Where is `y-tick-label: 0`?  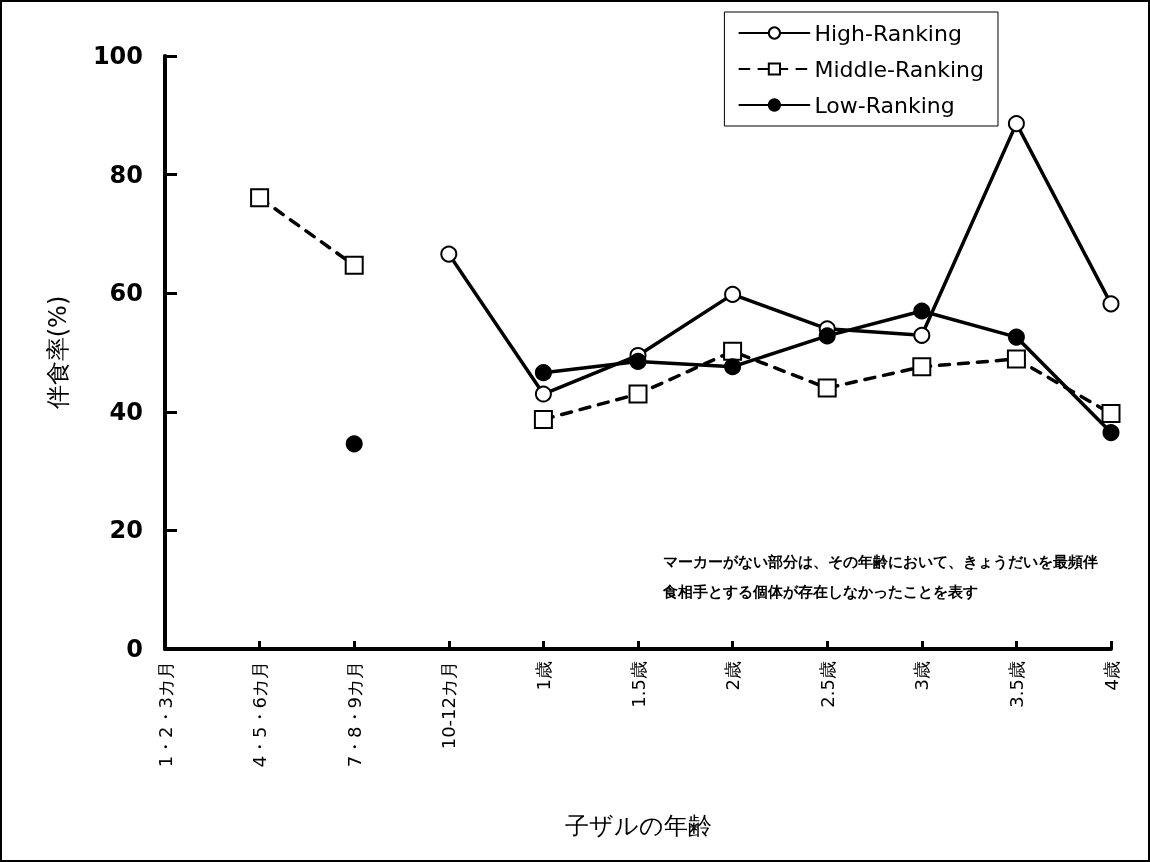 y-tick-label: 0 is located at coordinates (134, 649).